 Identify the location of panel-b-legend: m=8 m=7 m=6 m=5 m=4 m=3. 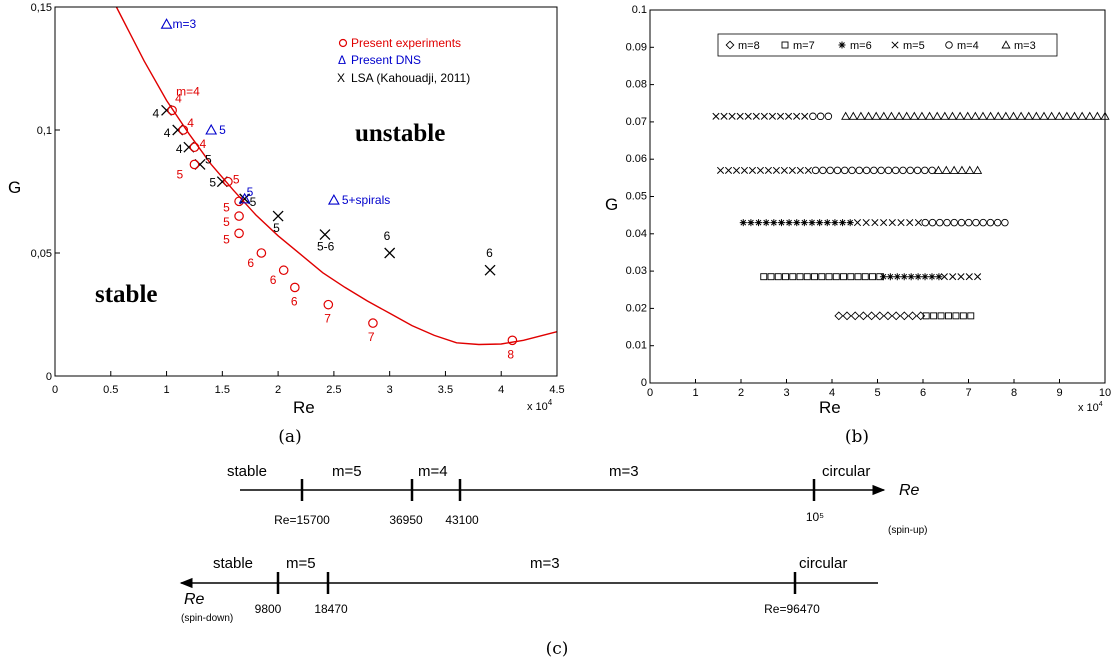
(880, 46).